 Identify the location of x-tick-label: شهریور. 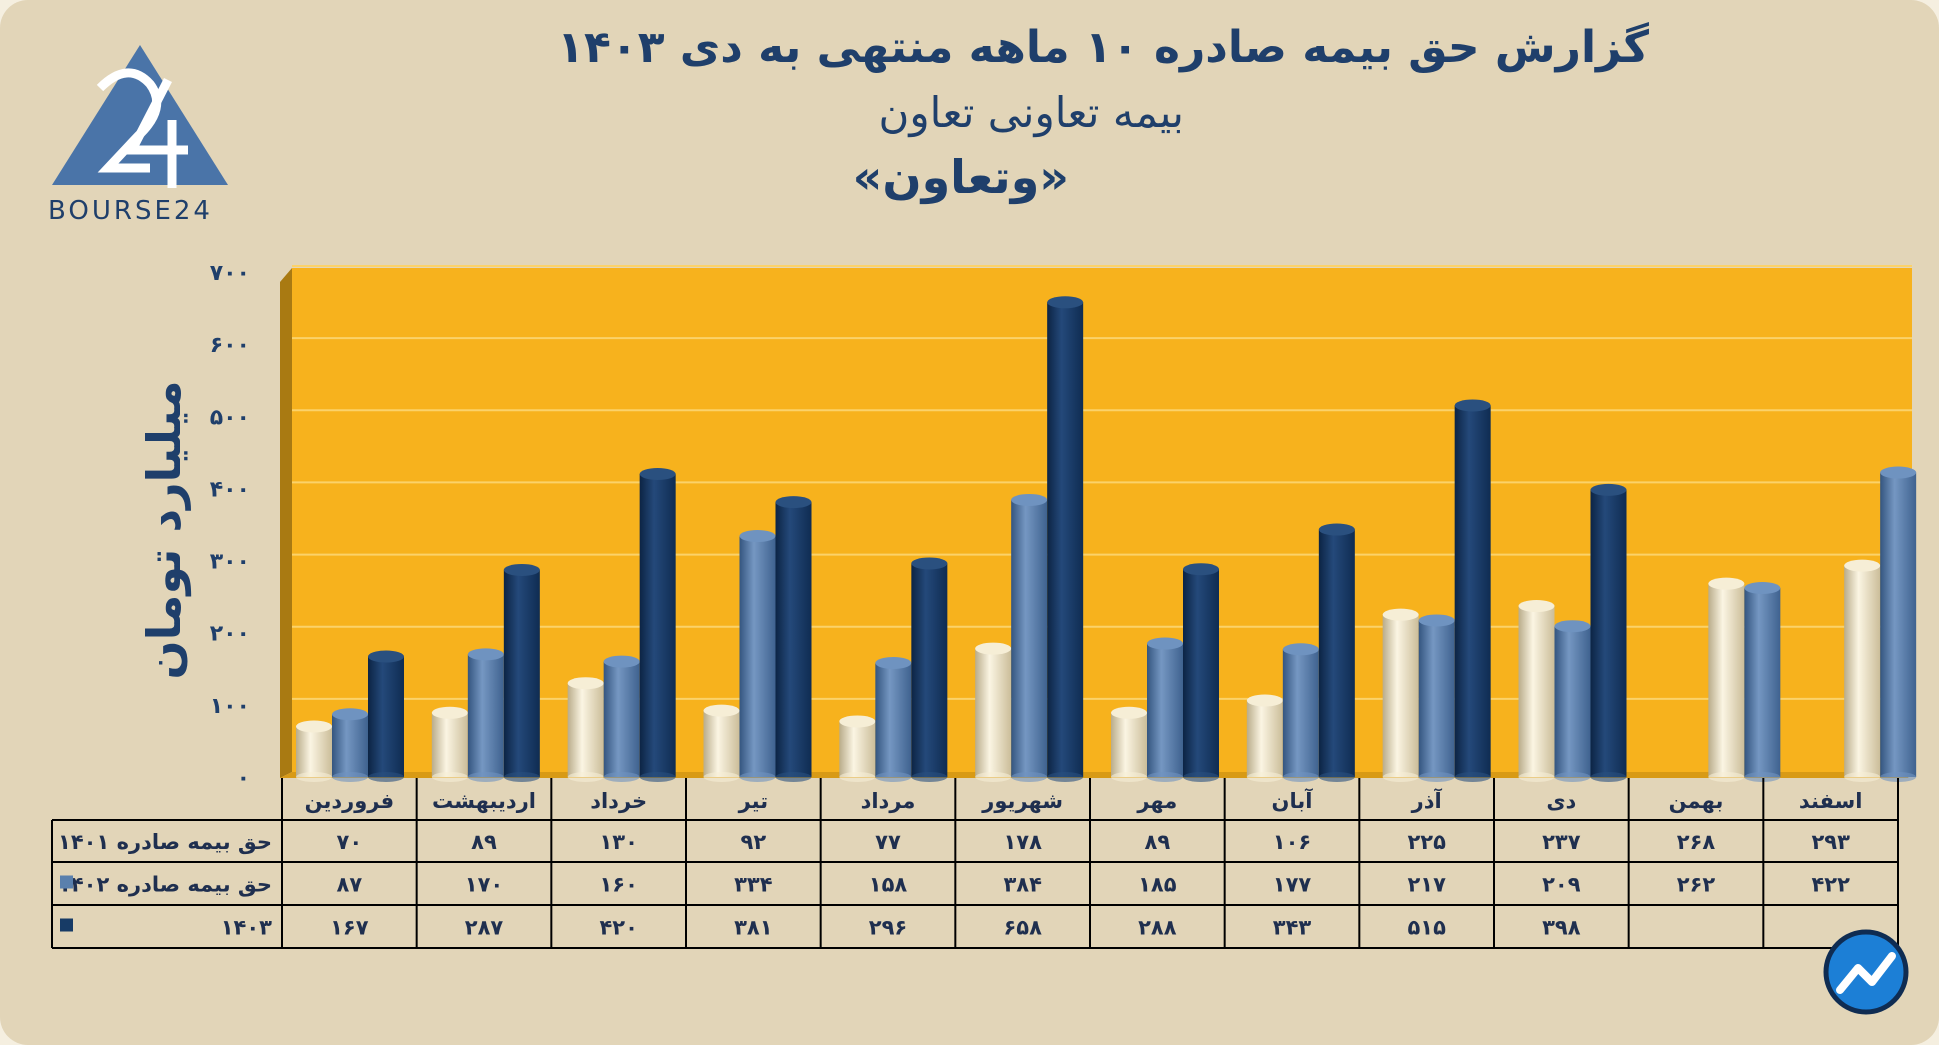
(1022, 801).